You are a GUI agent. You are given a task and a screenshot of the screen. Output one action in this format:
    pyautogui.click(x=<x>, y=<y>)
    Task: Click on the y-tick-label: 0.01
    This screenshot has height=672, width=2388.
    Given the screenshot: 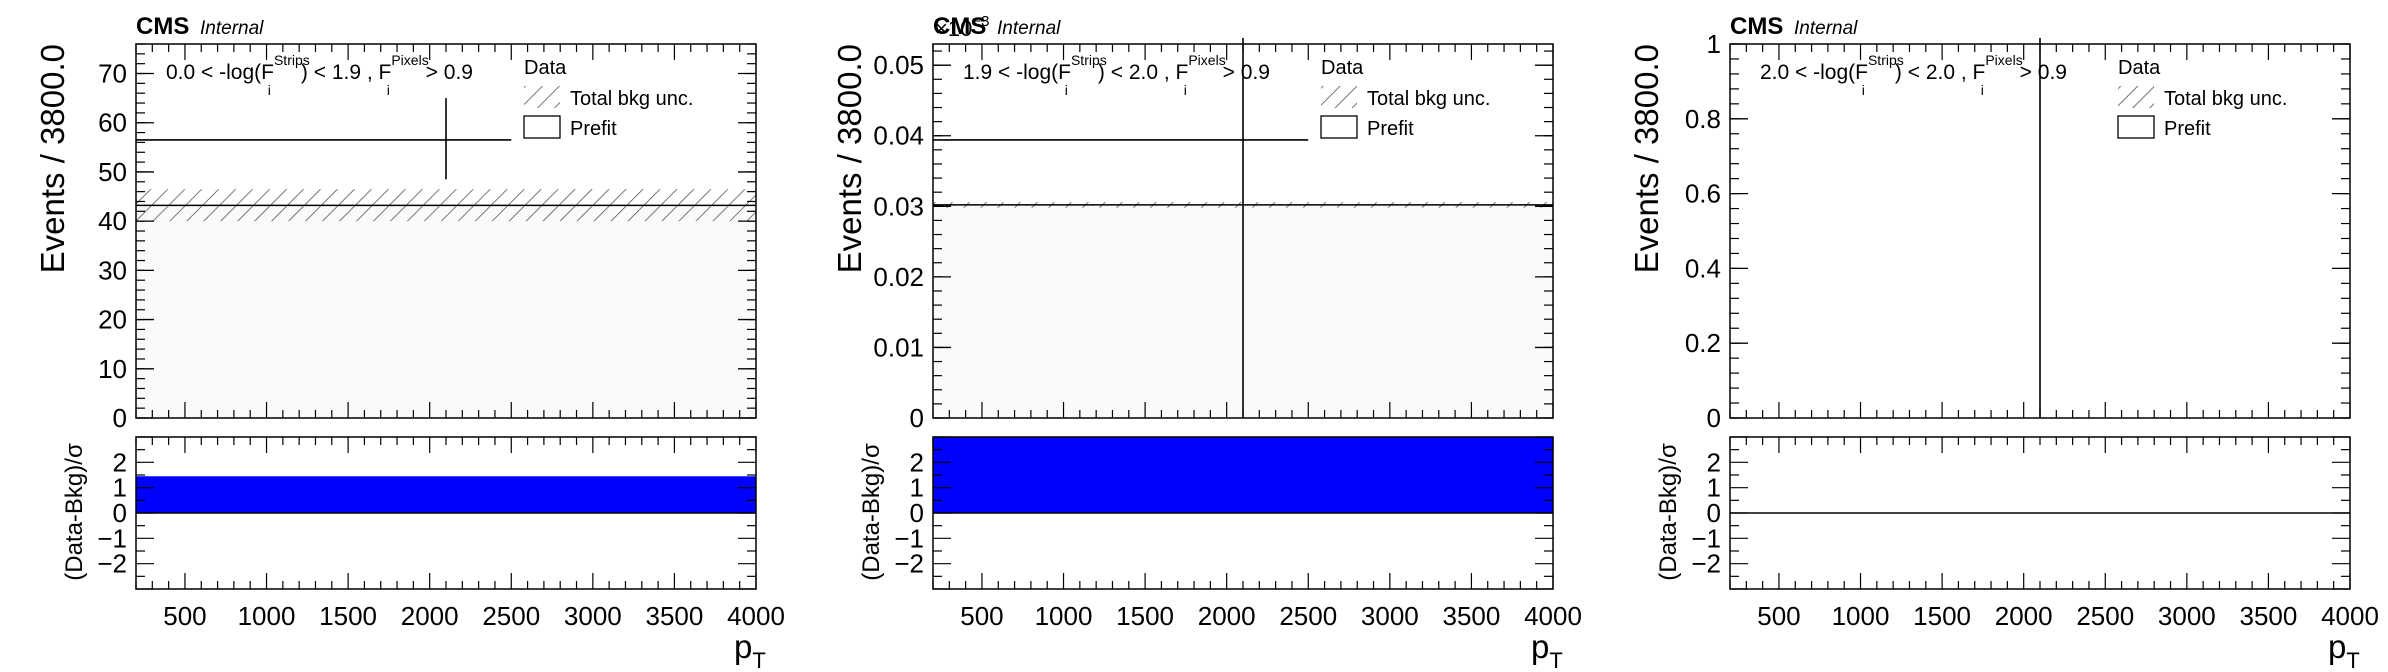 What is the action you would take?
    pyautogui.click(x=898, y=347)
    